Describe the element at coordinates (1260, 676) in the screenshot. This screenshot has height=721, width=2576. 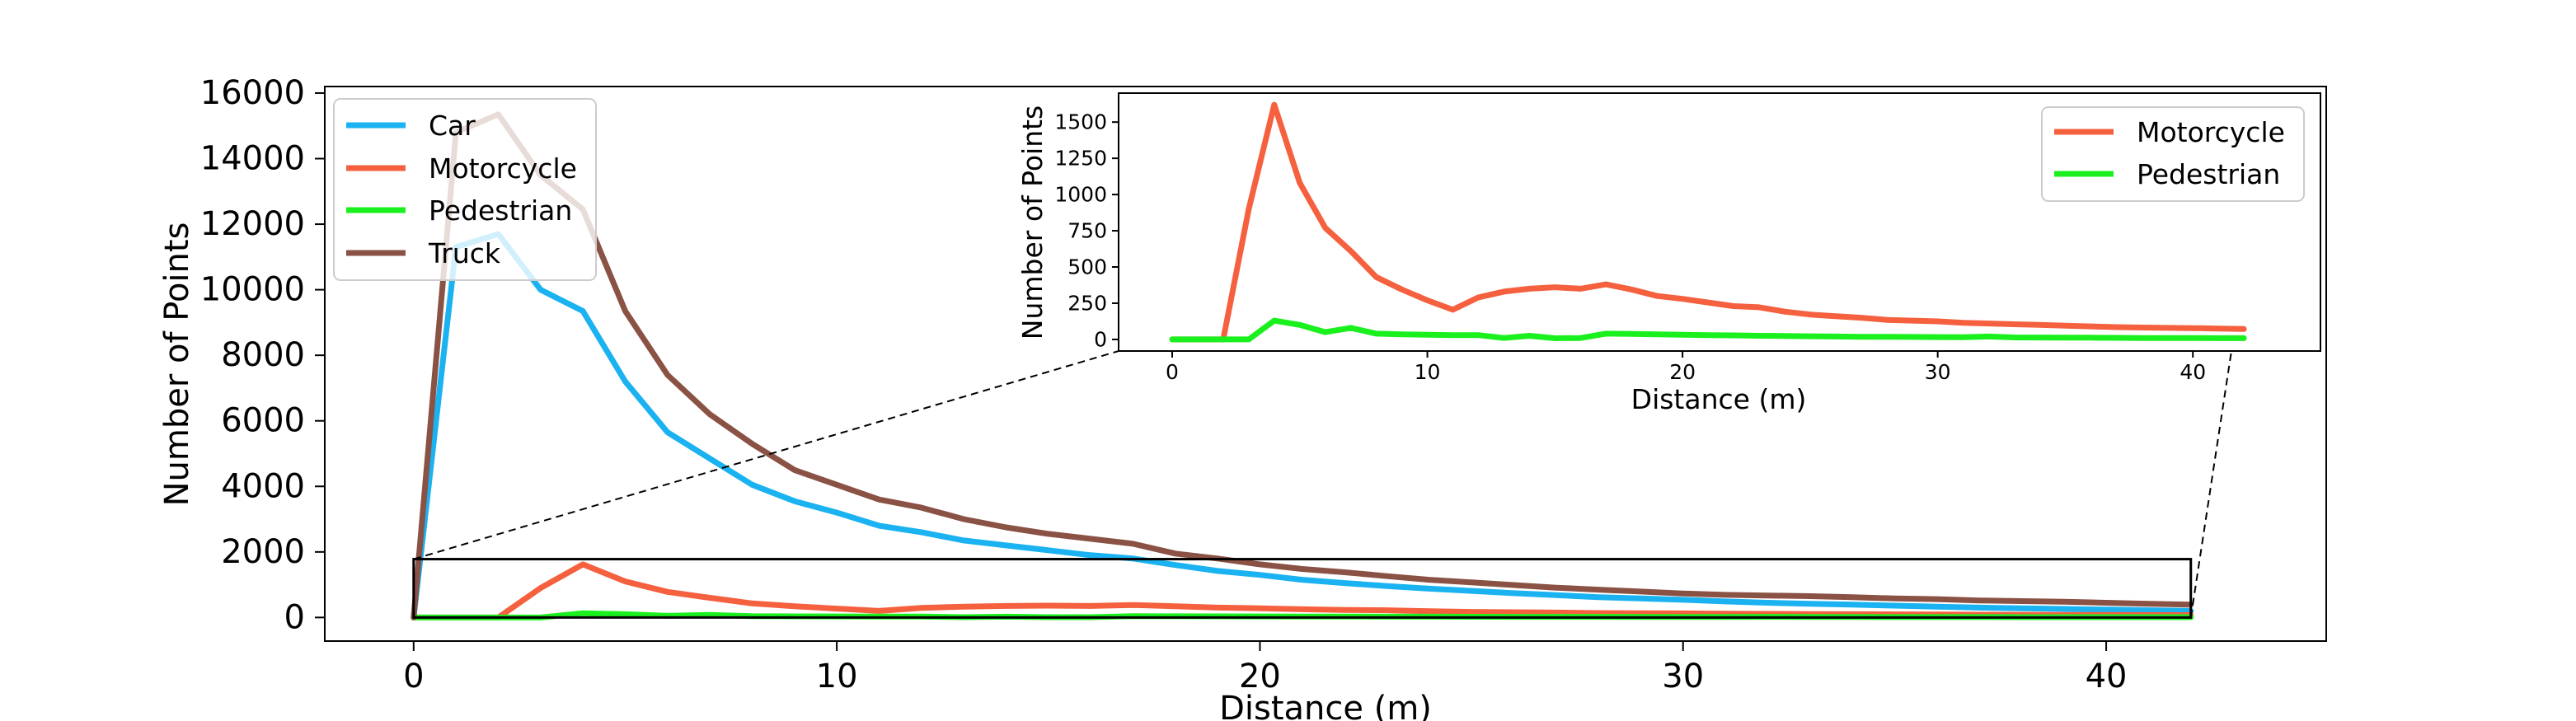
I see `main-x-tick-label: 20` at that location.